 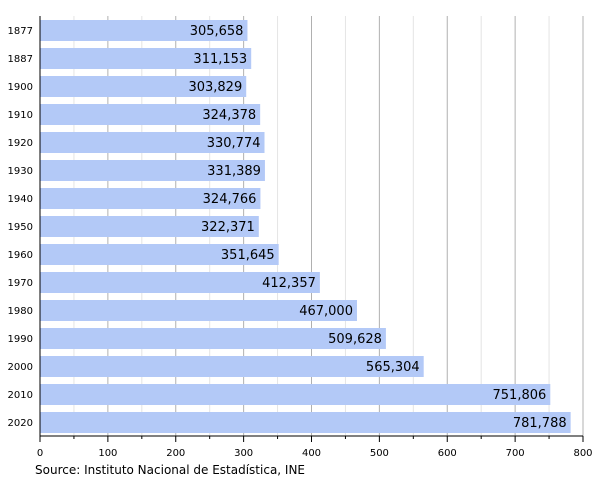 I want to click on x-tick-label: 700, so click(x=515, y=453).